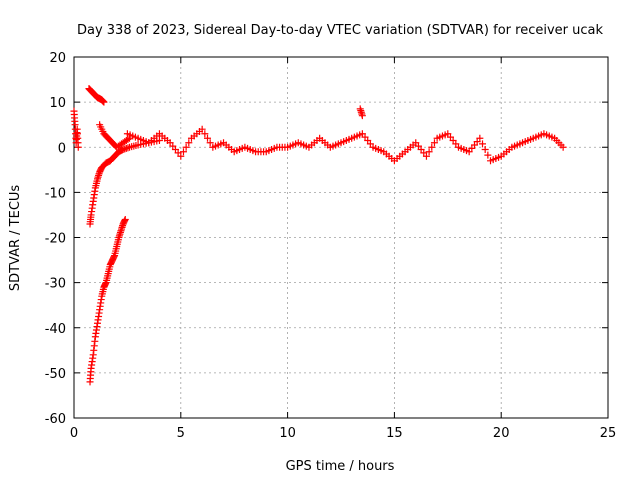  Describe the element at coordinates (55, 419) in the screenshot. I see `y-tick-label: -60` at that location.